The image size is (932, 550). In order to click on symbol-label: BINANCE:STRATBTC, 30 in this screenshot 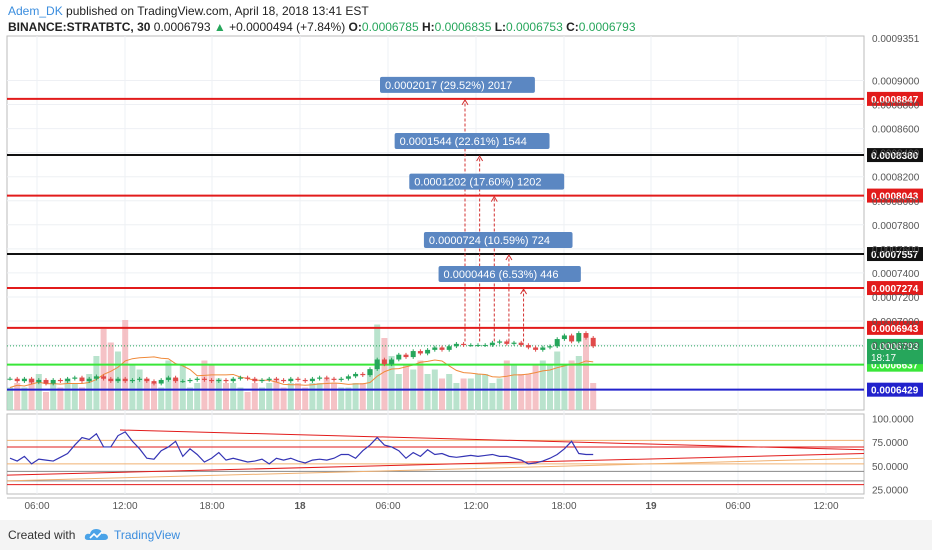, I will do `click(79, 27)`.